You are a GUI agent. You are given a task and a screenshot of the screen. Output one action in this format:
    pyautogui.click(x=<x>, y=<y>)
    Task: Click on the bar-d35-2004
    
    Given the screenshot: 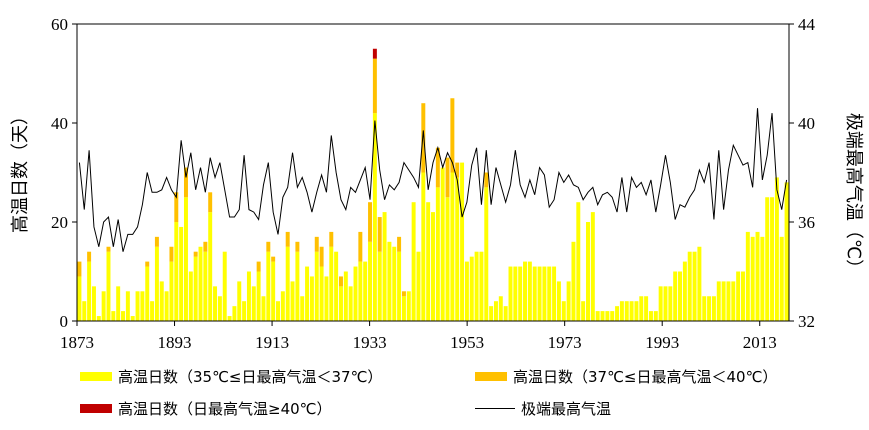 What is the action you would take?
    pyautogui.click(x=713, y=308)
    